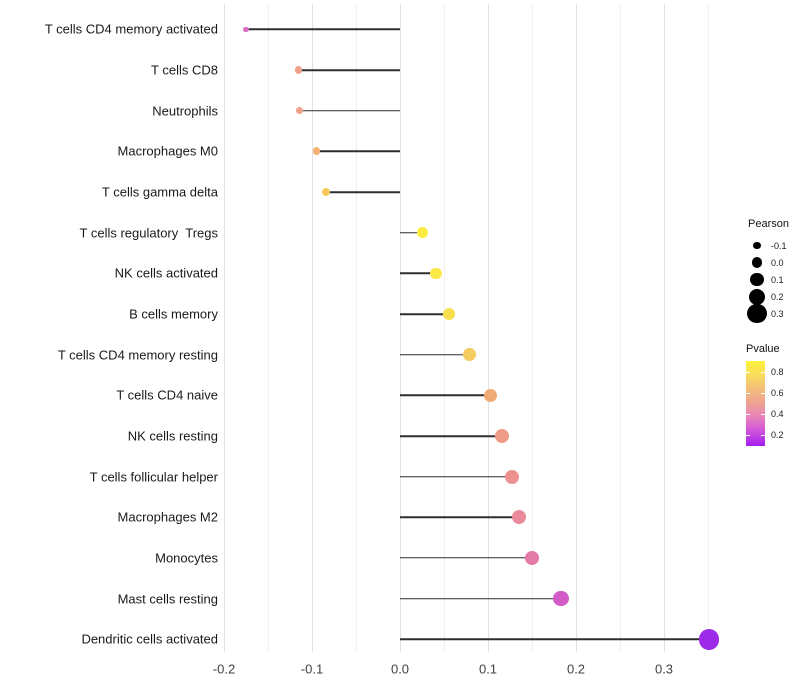 This screenshot has height=700, width=800. I want to click on category-label: T cells regulatory Tregs, so click(148, 233).